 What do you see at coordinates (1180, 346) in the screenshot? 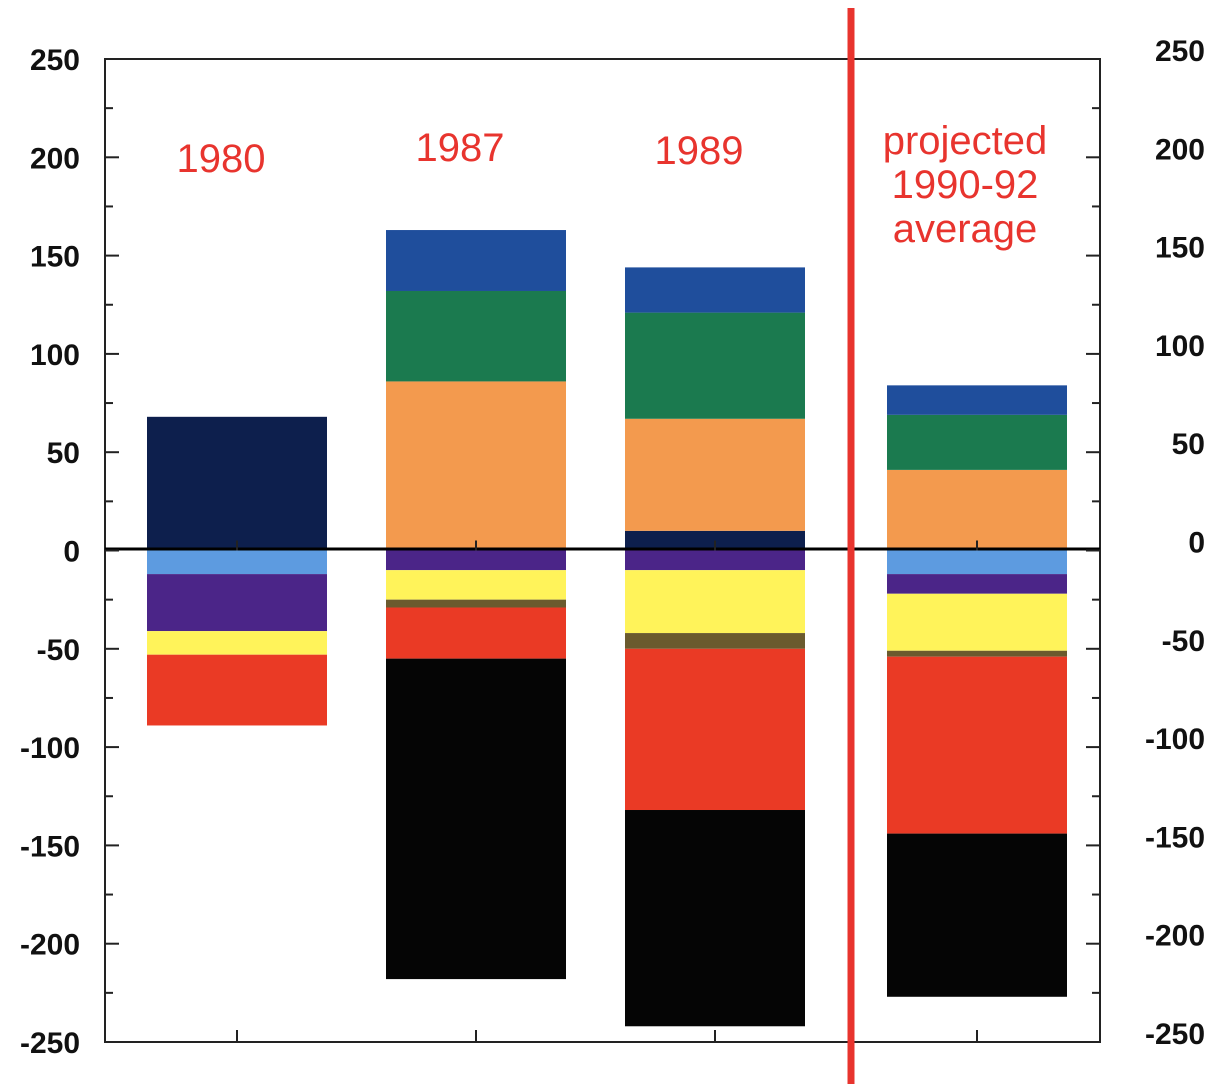
I see `right-tick-label: 100` at bounding box center [1180, 346].